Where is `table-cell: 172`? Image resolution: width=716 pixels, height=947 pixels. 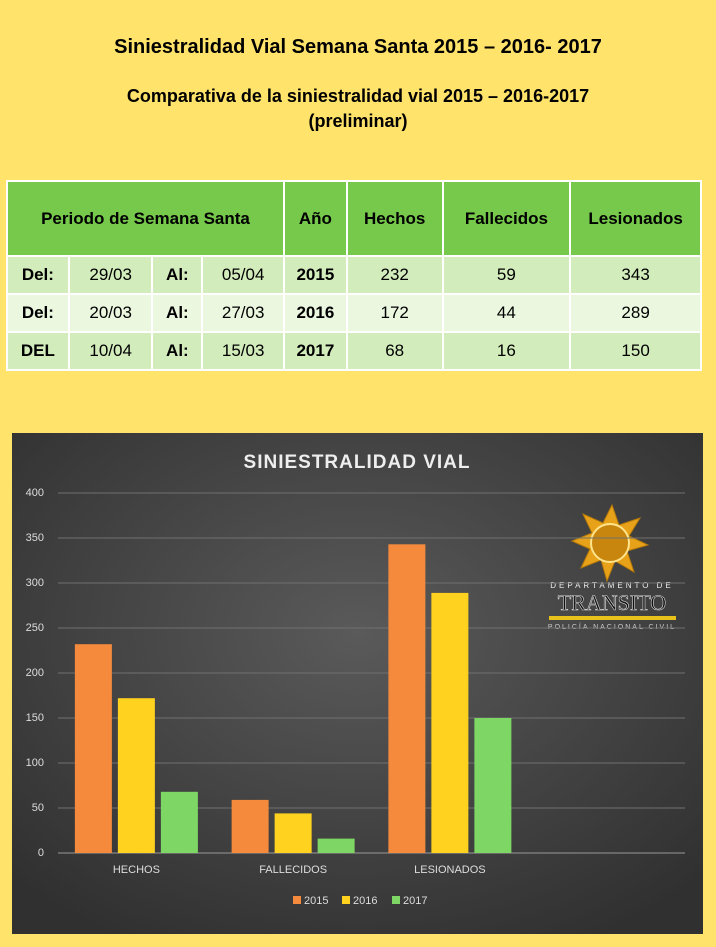
table-cell: 172 is located at coordinates (394, 313).